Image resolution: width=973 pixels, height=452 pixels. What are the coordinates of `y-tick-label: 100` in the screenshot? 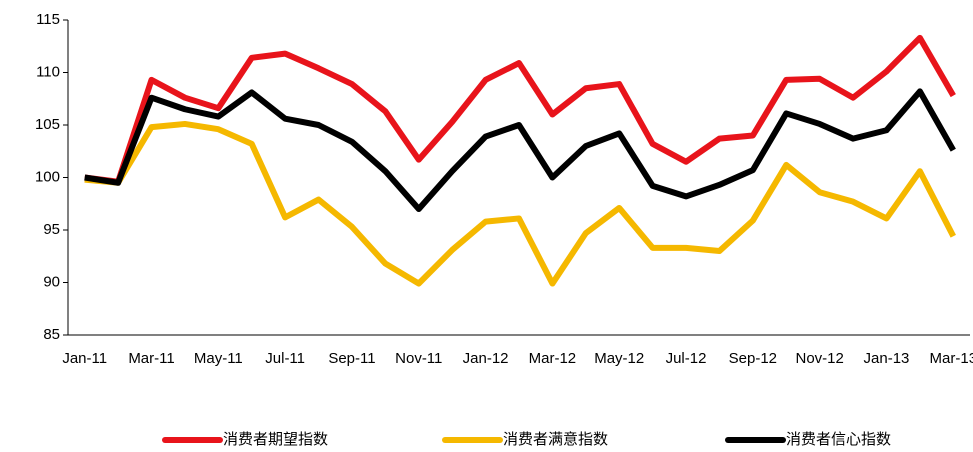 It's located at (47, 176).